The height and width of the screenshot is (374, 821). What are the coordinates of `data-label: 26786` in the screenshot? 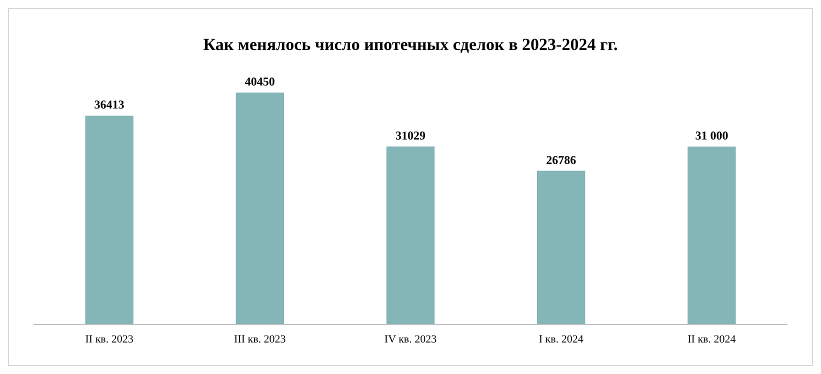 It's located at (561, 159).